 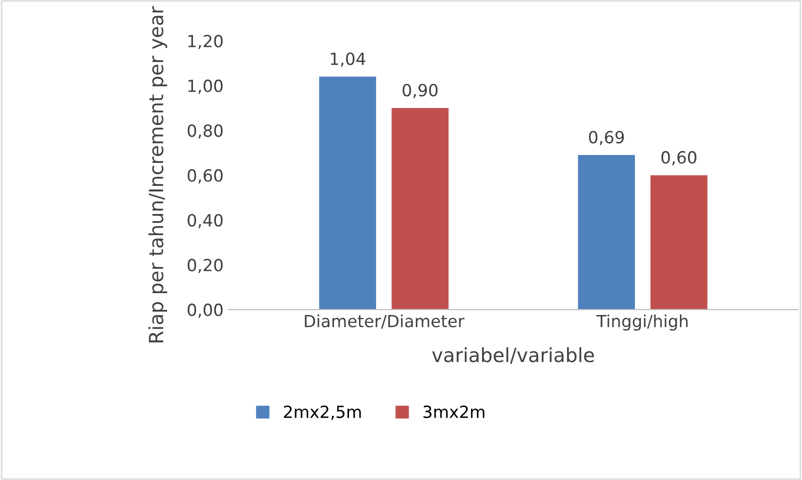 I want to click on legend-label: 3mx2m, so click(x=453, y=412).